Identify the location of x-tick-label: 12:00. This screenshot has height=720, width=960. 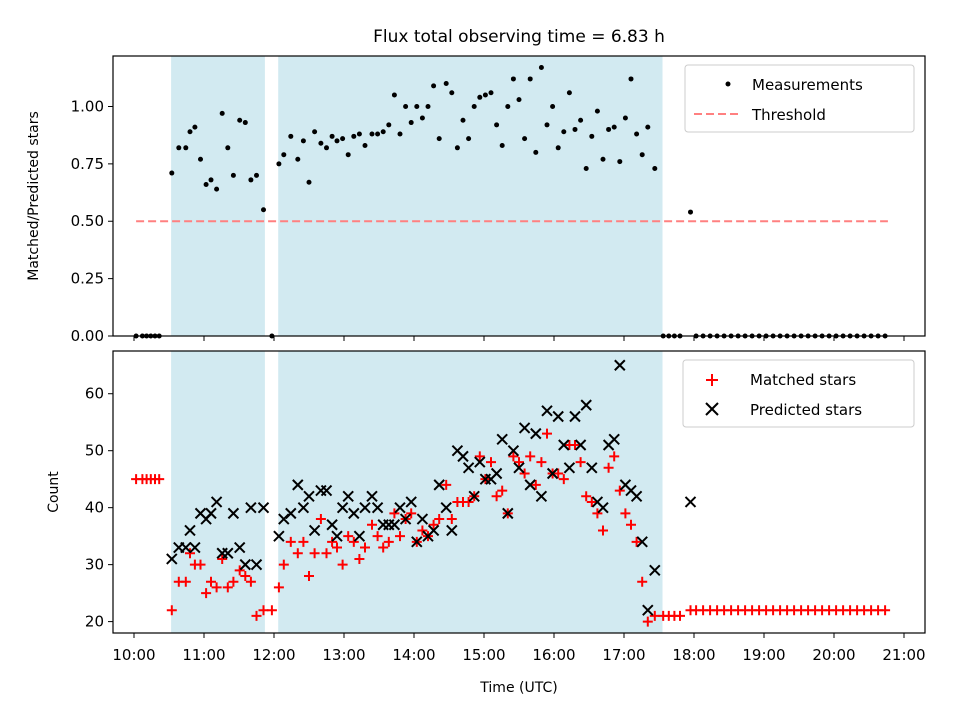
(273, 655).